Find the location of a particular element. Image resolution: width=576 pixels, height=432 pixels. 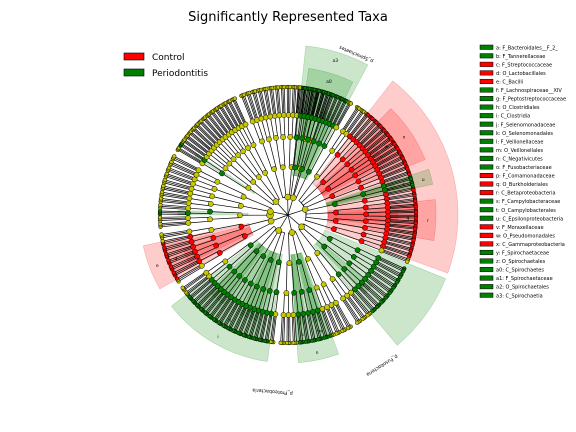

taxa-legend-label: g: F_Peptostreptococcaceae is located at coordinates (531, 100).